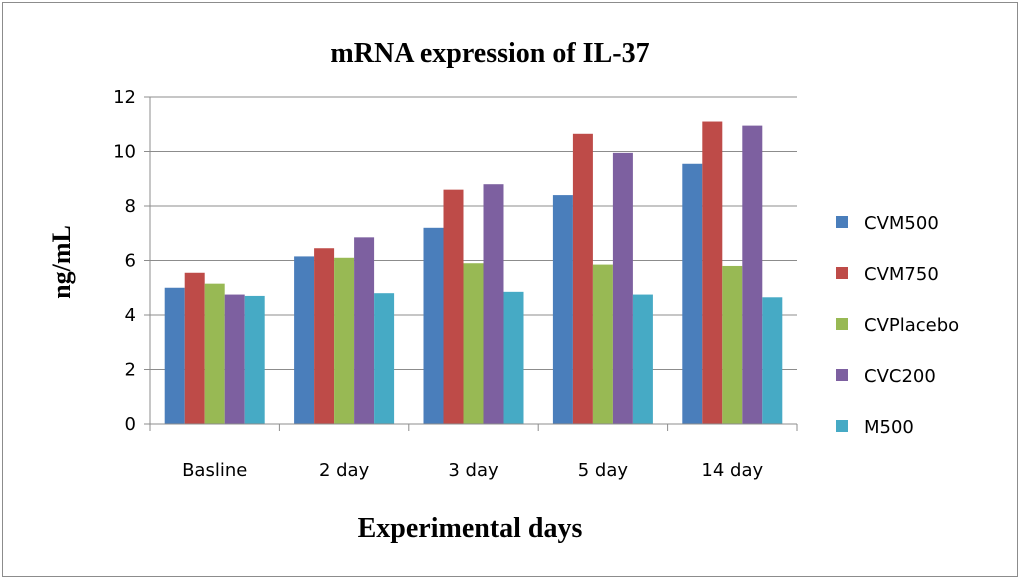  Describe the element at coordinates (344, 470) in the screenshot. I see `x-tick-label: 2 day` at that location.